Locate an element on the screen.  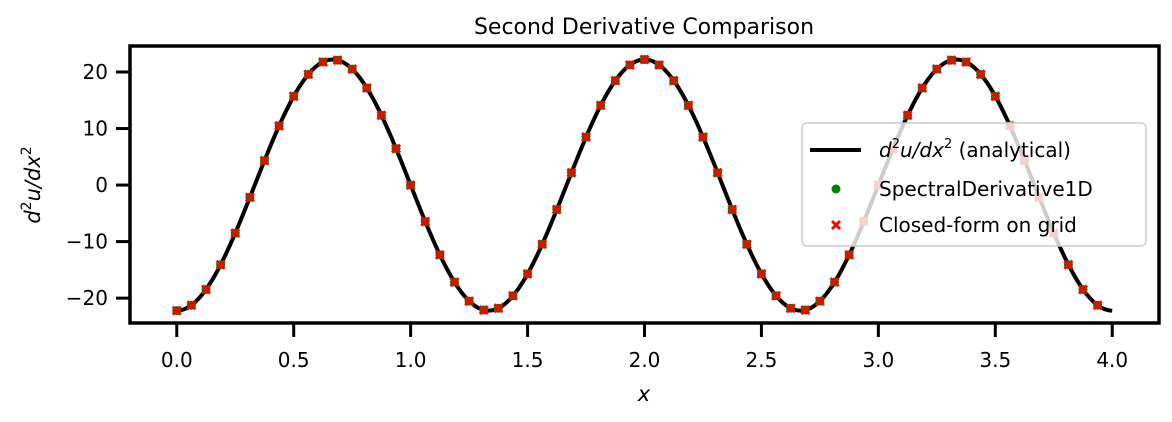
x-tick-label: 3.0 is located at coordinates (878, 360).